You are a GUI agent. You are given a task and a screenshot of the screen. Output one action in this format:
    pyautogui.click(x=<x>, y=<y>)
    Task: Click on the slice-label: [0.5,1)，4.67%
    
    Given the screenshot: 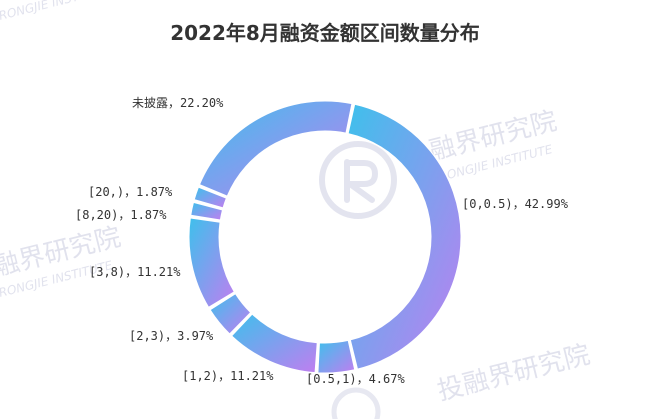 What is the action you would take?
    pyautogui.click(x=355, y=379)
    